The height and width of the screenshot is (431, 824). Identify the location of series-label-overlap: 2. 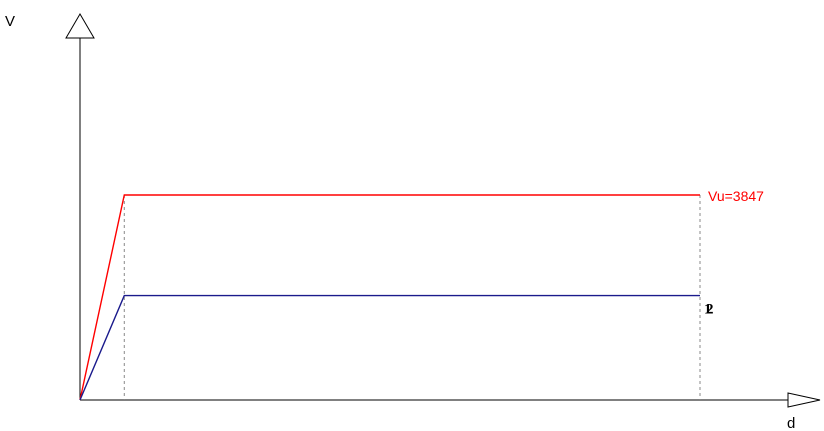
(710, 310).